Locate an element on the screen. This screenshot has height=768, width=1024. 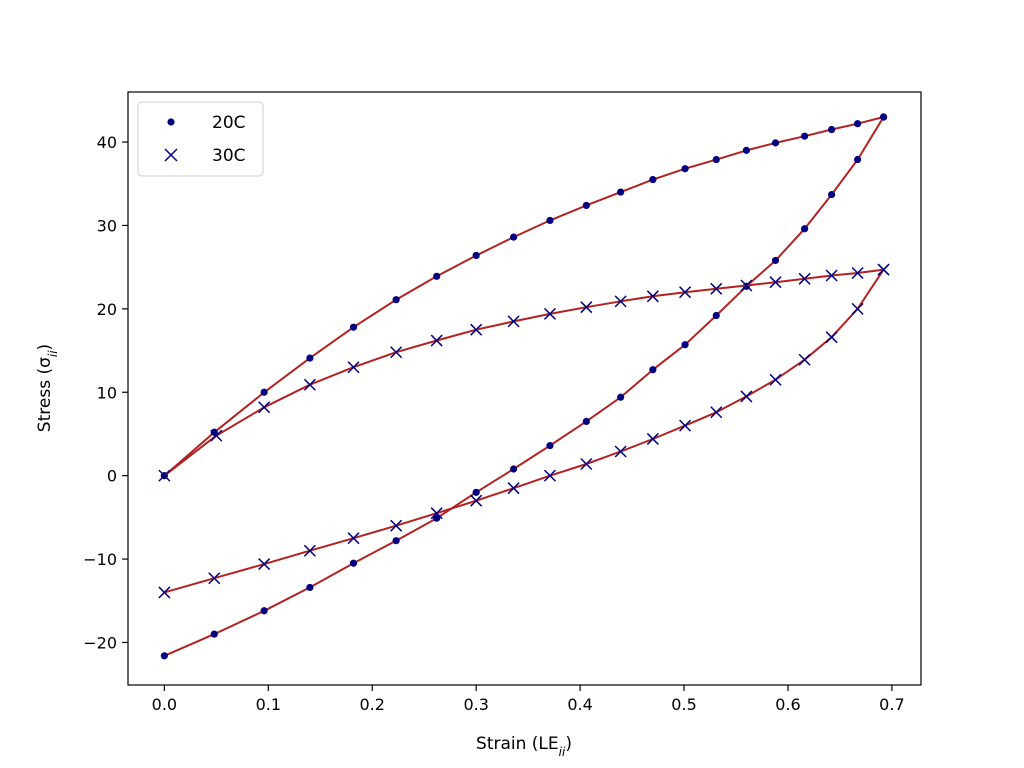
x-tick-label: 0.0 is located at coordinates (164, 704).